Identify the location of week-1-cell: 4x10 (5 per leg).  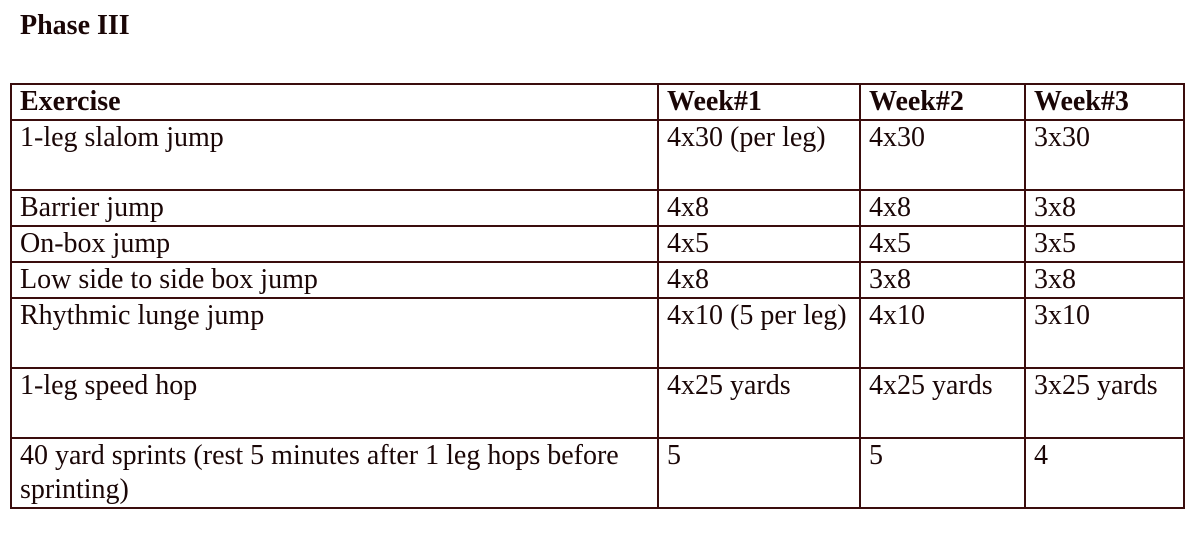
(759, 333).